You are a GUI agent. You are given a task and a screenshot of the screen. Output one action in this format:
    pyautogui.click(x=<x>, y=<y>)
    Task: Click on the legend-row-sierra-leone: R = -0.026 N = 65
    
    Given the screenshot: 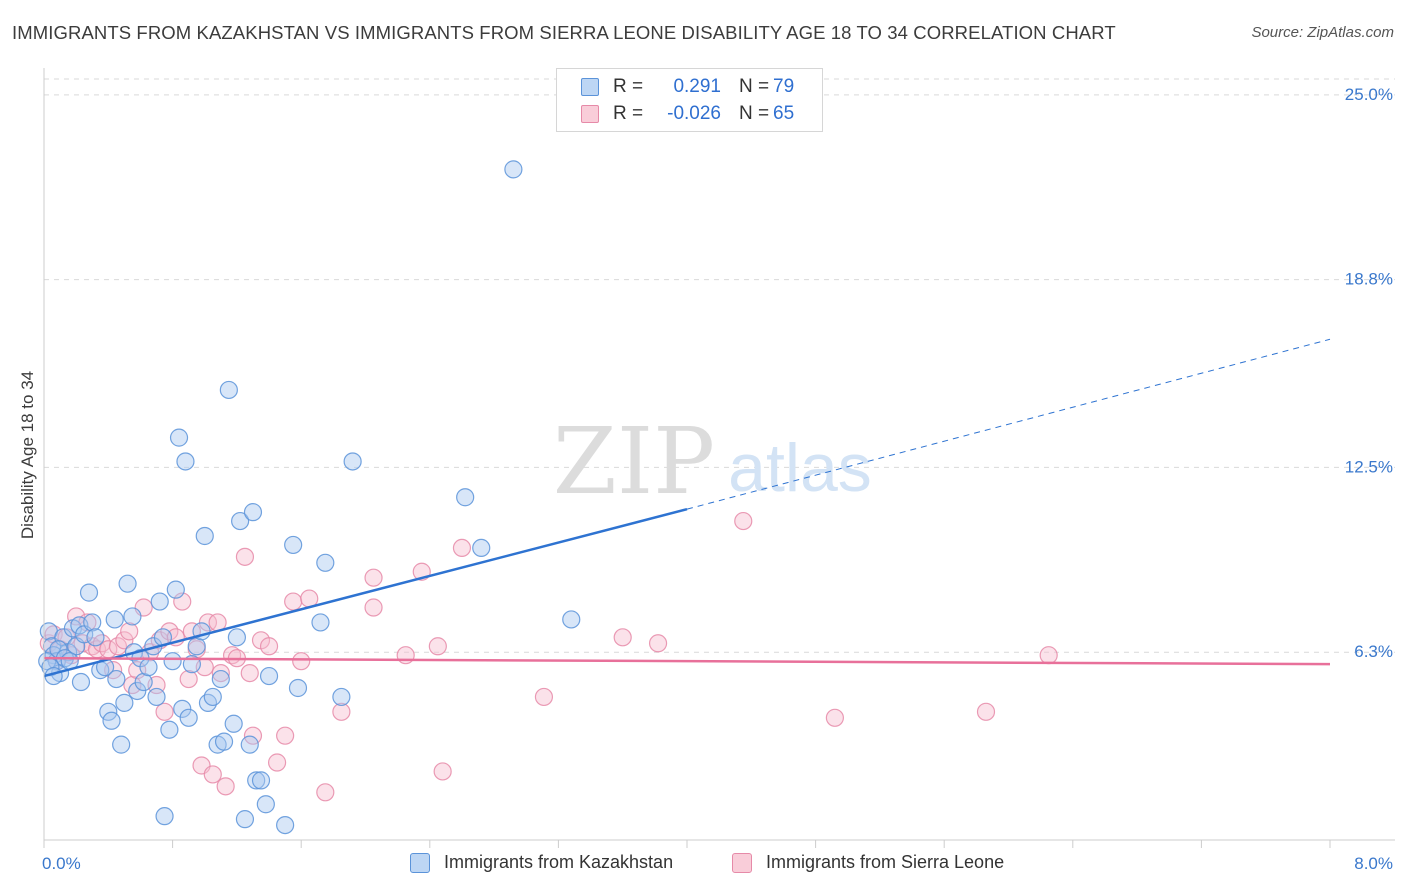 What is the action you would take?
    pyautogui.click(x=675, y=114)
    